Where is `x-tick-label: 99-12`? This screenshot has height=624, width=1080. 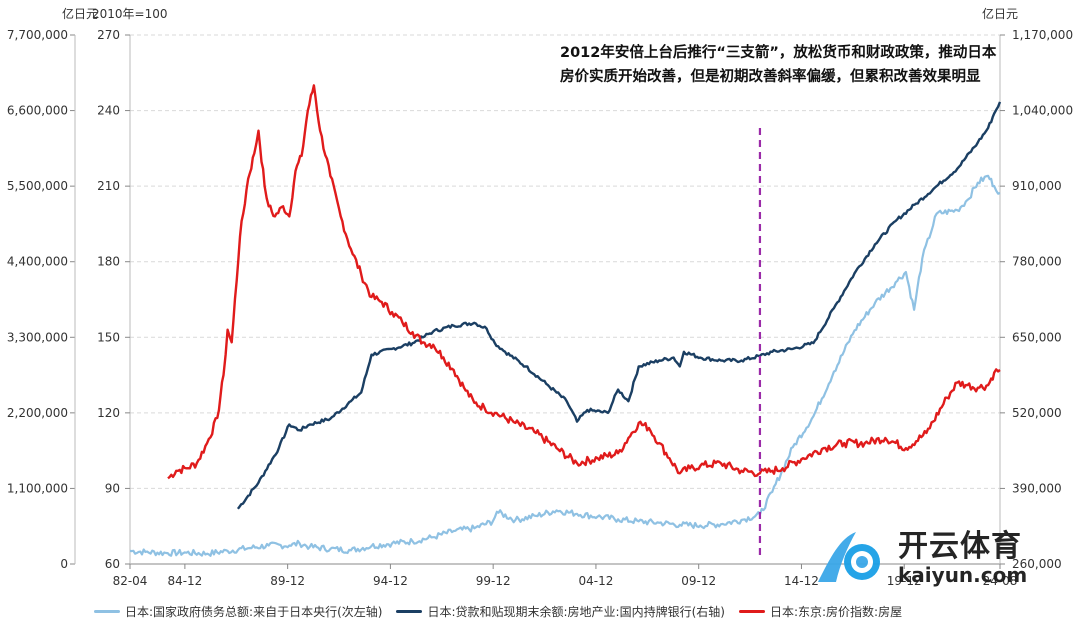
x-tick-label: 99-12 is located at coordinates (493, 581).